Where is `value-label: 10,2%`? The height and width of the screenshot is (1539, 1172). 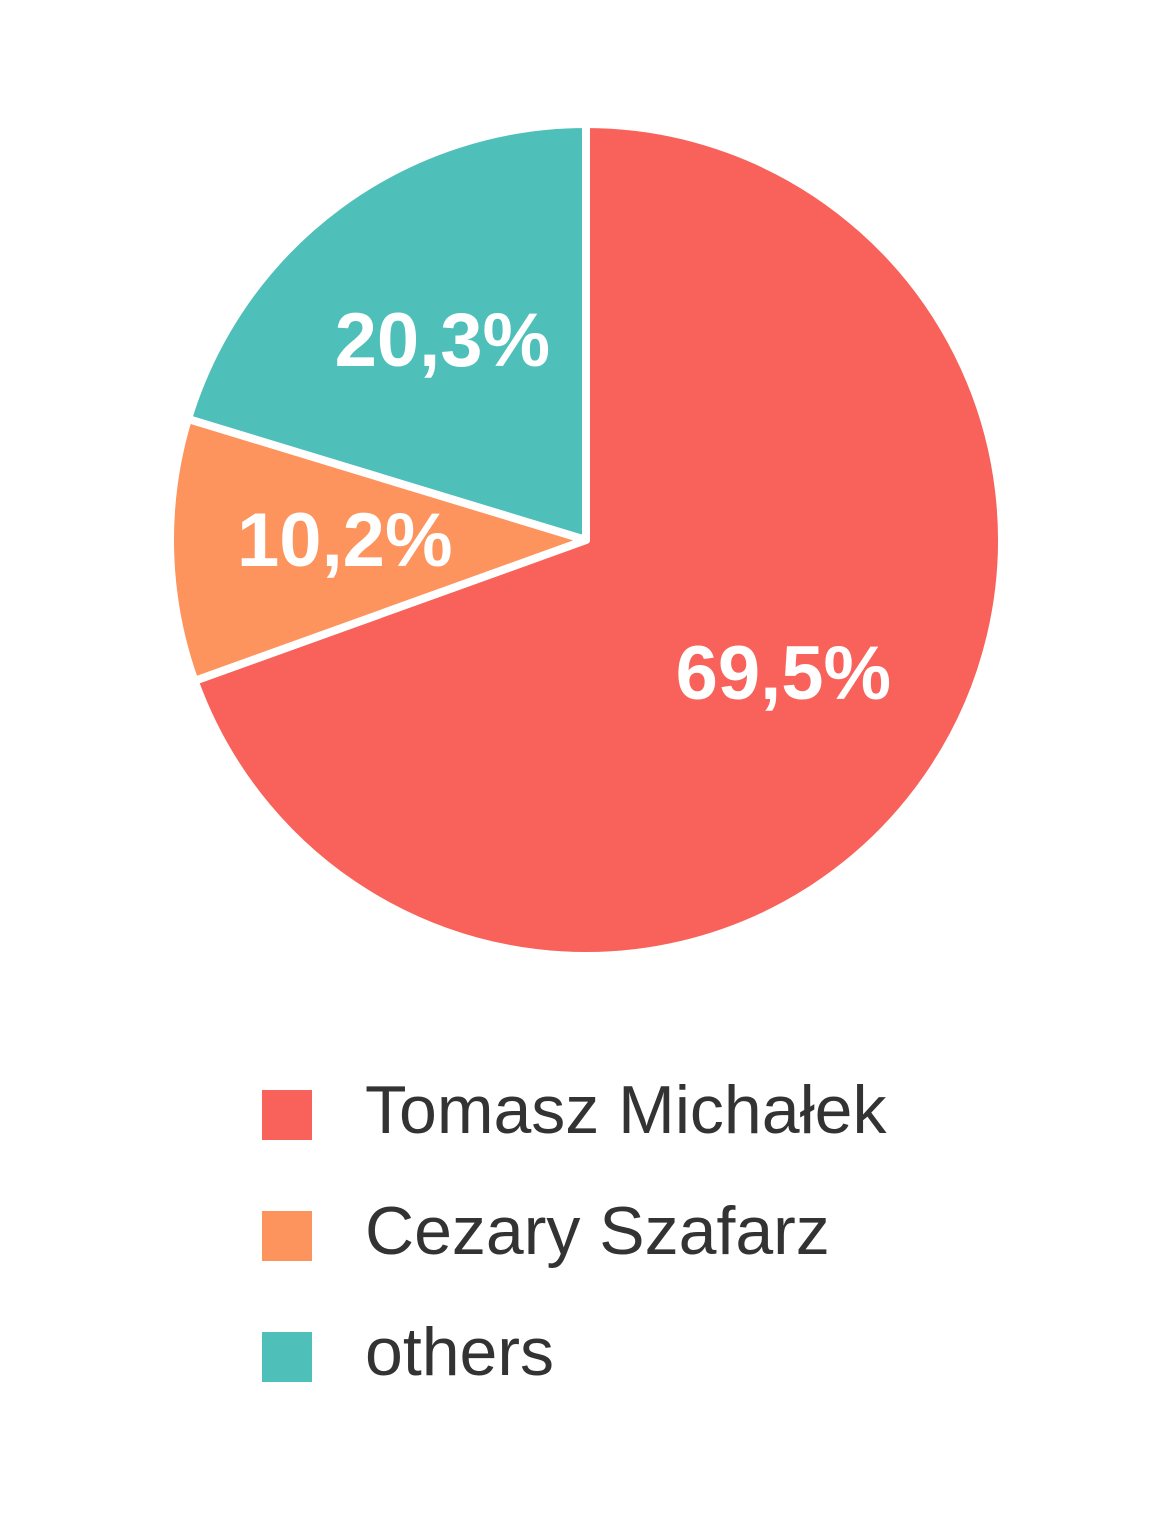 value-label: 10,2% is located at coordinates (345, 540).